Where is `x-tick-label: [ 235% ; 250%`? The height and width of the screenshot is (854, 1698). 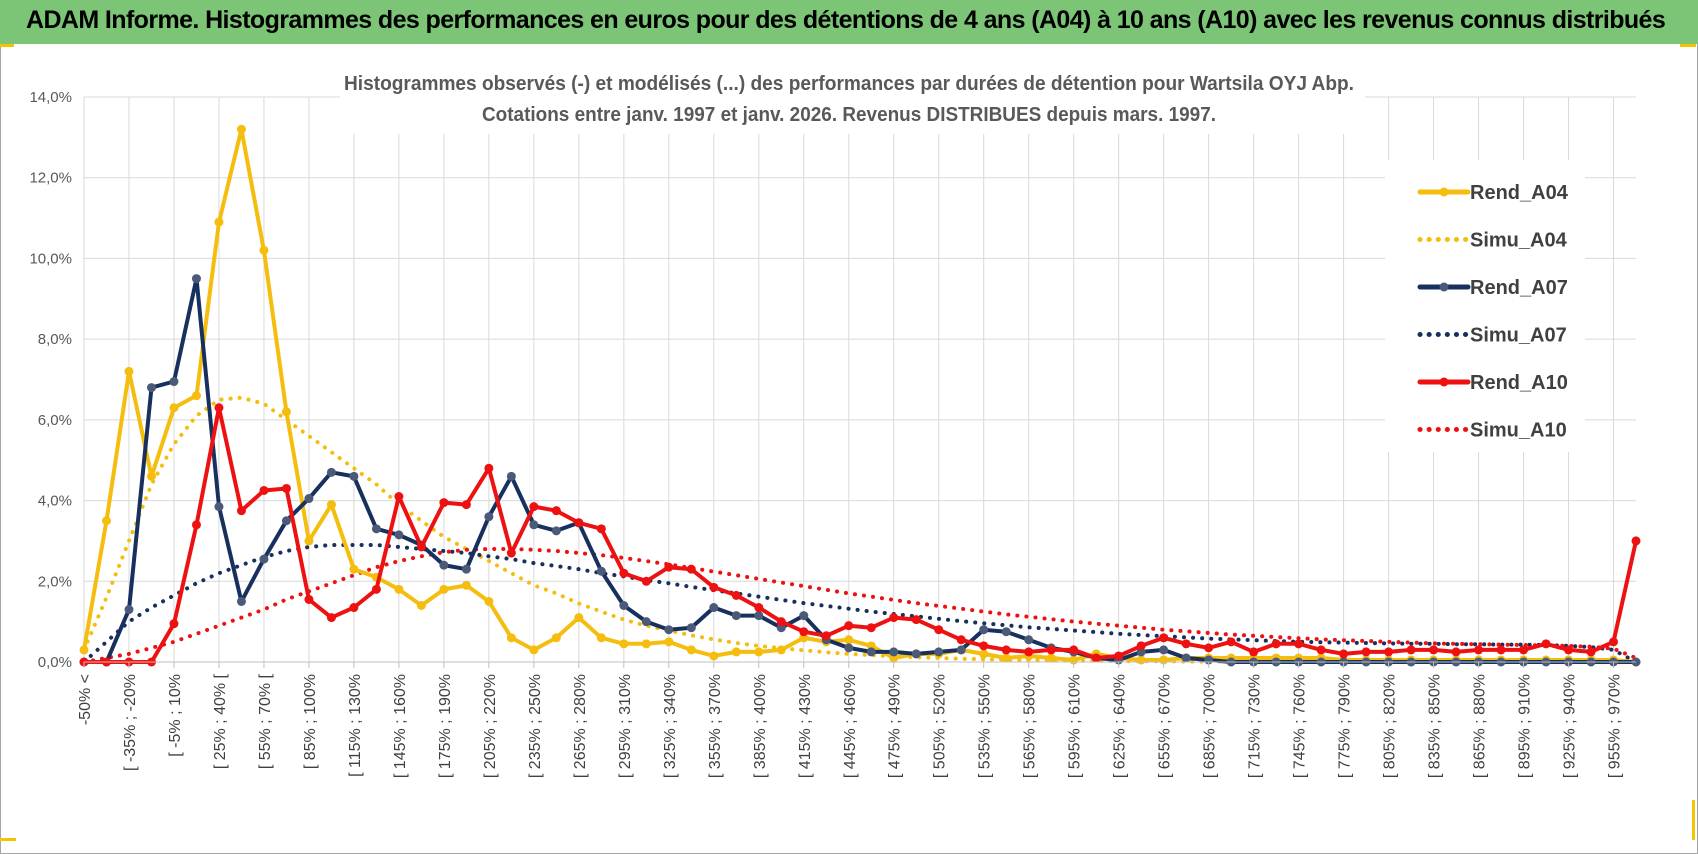
x-tick-label: [ 235% ; 250% is located at coordinates (535, 726).